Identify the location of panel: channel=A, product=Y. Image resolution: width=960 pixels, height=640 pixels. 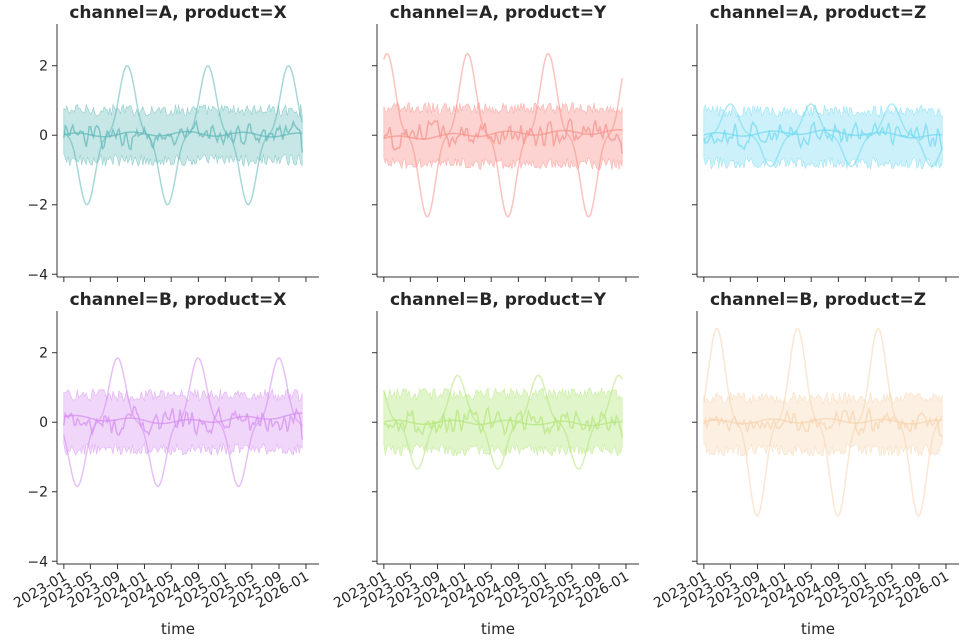
(505, 142).